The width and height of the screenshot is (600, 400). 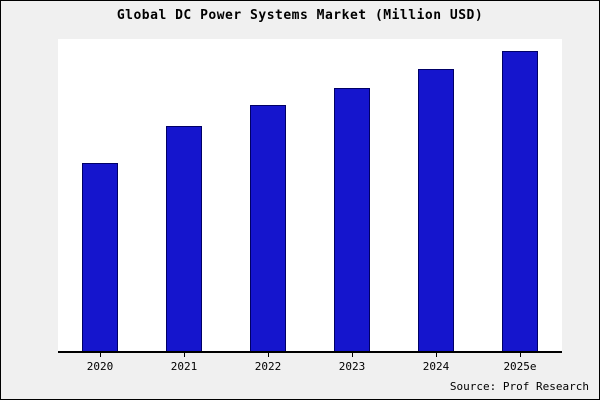 I want to click on x-tick-cell: 2023, so click(x=352, y=363).